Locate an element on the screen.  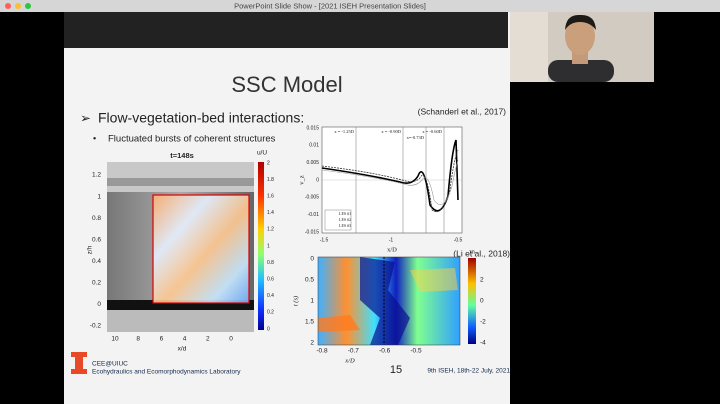
colorbar-tick-label: -2 is located at coordinates (483, 322).